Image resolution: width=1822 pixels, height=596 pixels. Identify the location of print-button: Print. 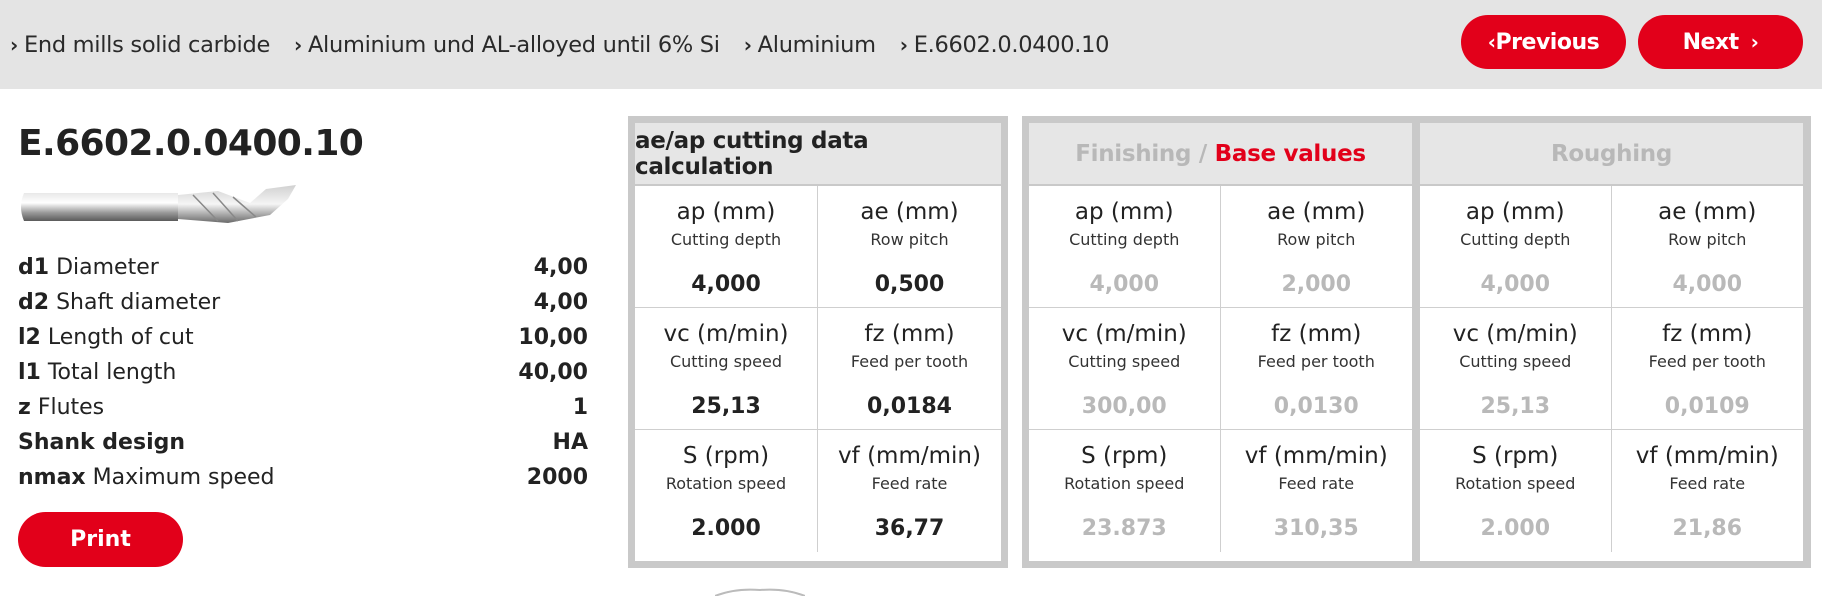
(100, 539).